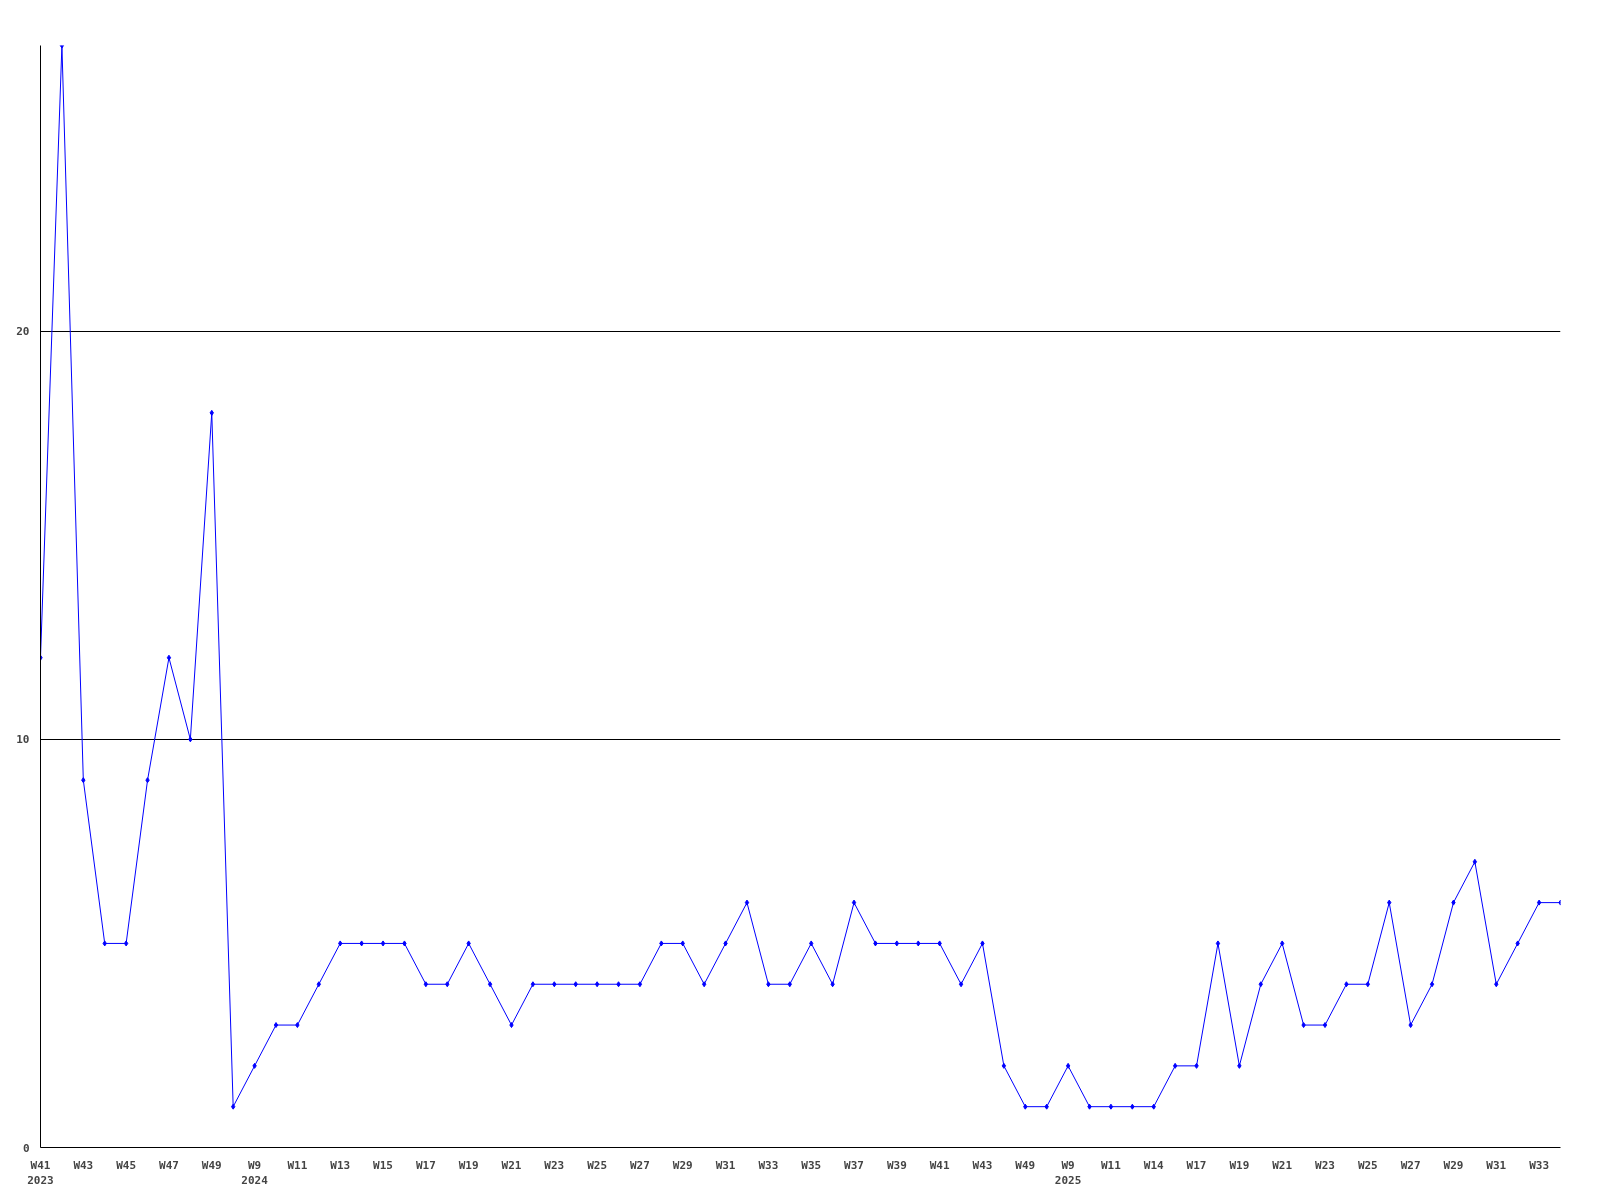 This screenshot has height=1200, width=1600. What do you see at coordinates (23, 332) in the screenshot?
I see `y-tick-label: 20` at bounding box center [23, 332].